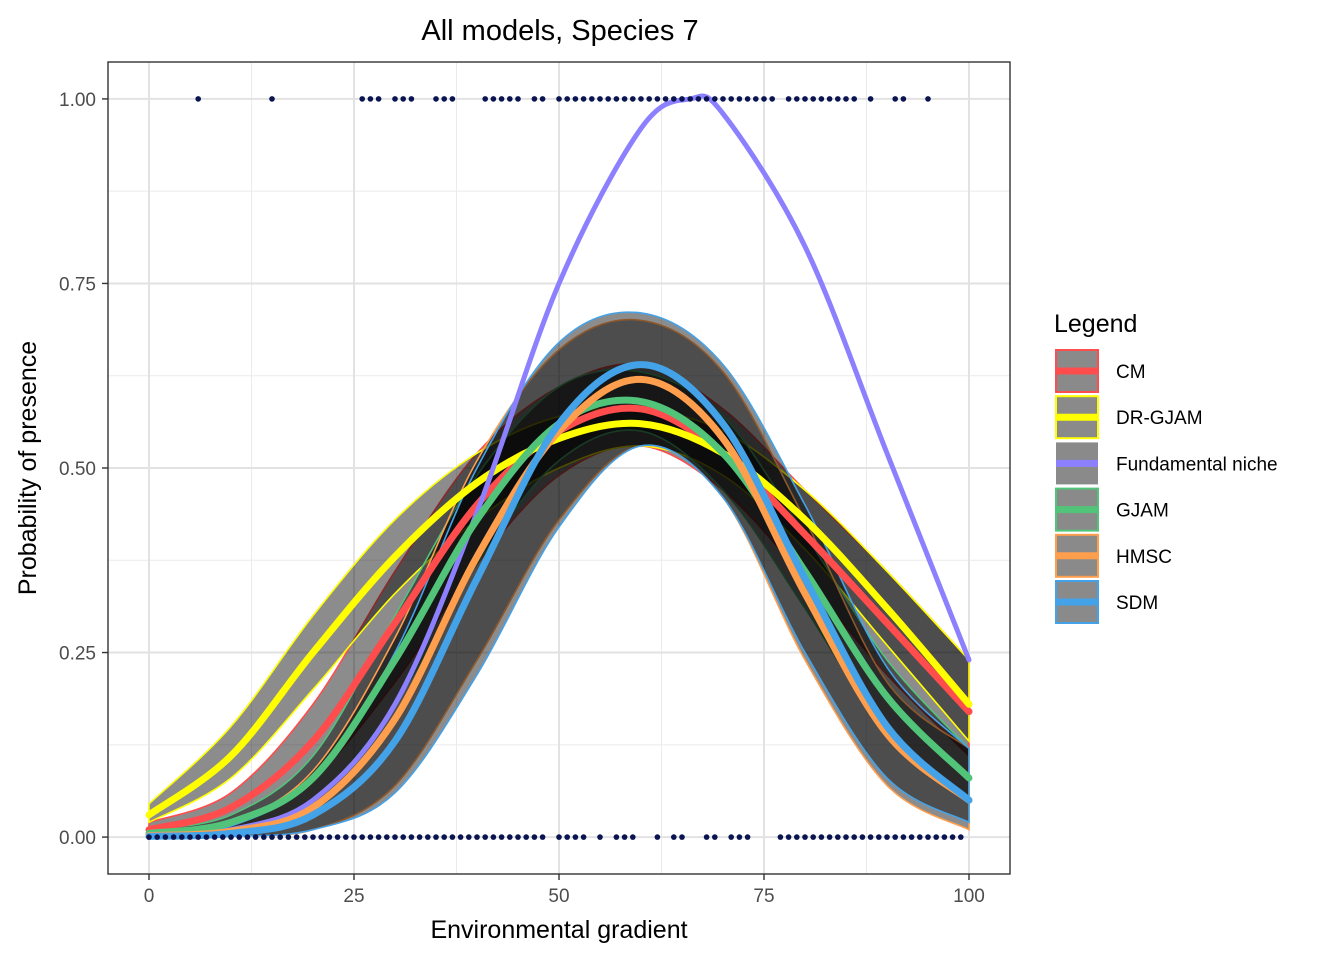 This screenshot has width=1344, height=960. What do you see at coordinates (77, 654) in the screenshot?
I see `y-tick-label: 0.25` at bounding box center [77, 654].